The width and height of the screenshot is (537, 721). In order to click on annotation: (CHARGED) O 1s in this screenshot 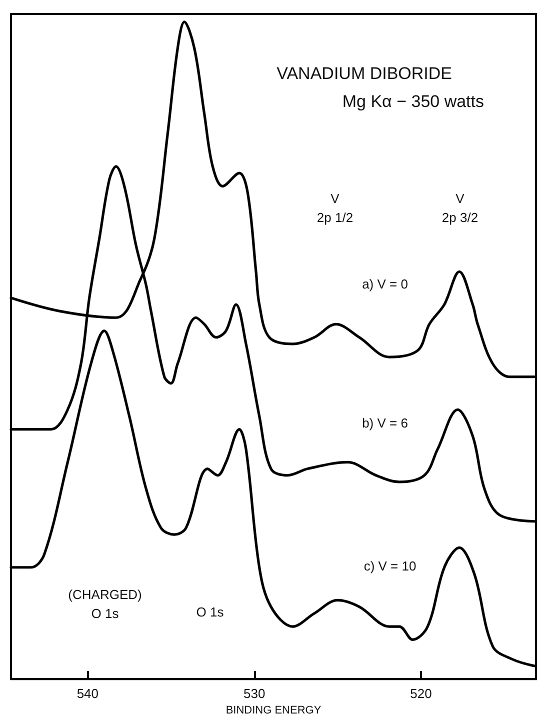, I will do `click(105, 604)`.